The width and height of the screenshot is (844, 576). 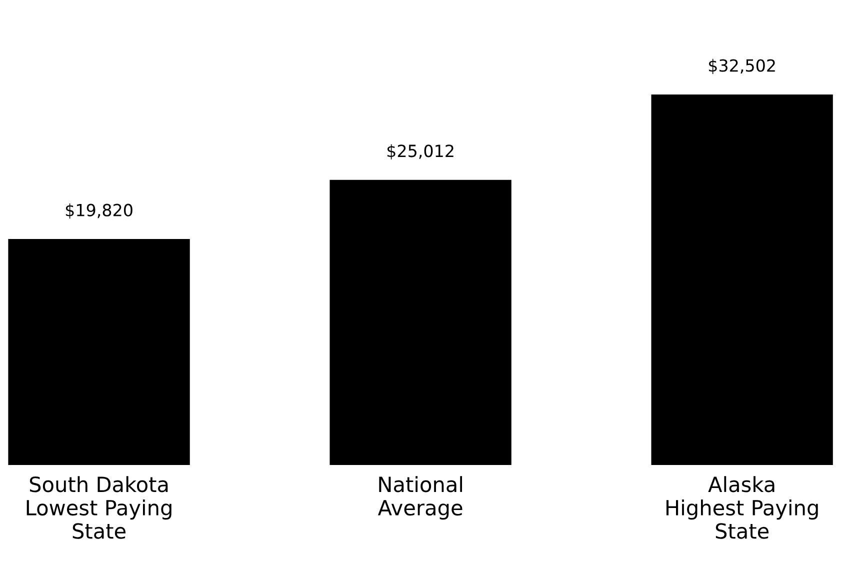 What do you see at coordinates (742, 507) in the screenshot?
I see `x-tick-label: Alaska Highest Paying State` at bounding box center [742, 507].